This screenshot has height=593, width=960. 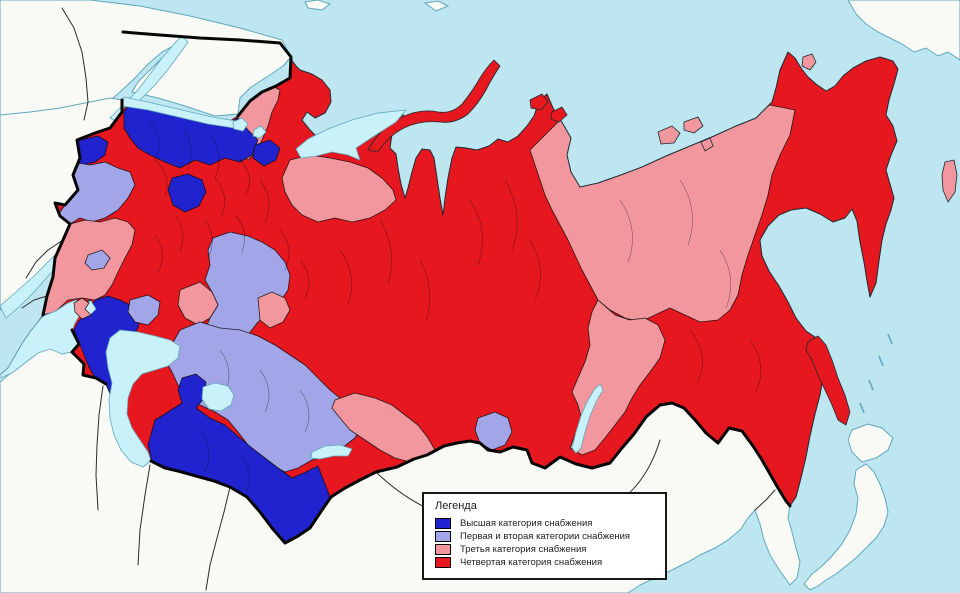 I want to click on region-komi, so click(x=339, y=188).